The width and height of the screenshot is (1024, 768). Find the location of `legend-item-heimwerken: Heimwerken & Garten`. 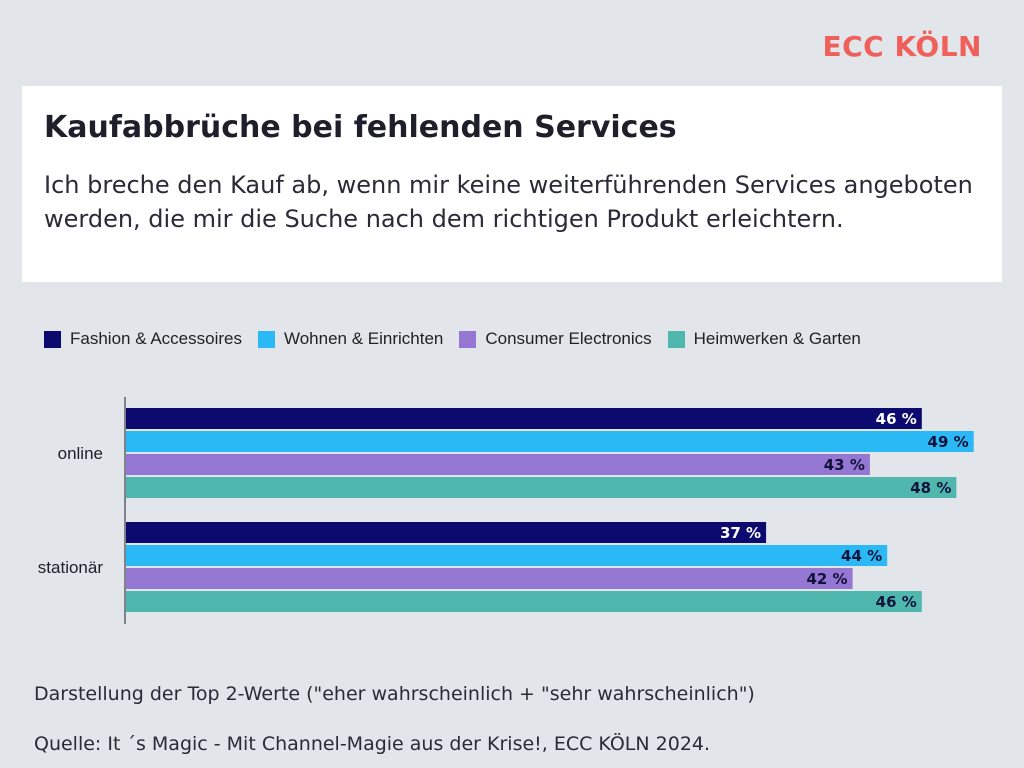

legend-item-heimwerken: Heimwerken & Garten is located at coordinates (764, 339).